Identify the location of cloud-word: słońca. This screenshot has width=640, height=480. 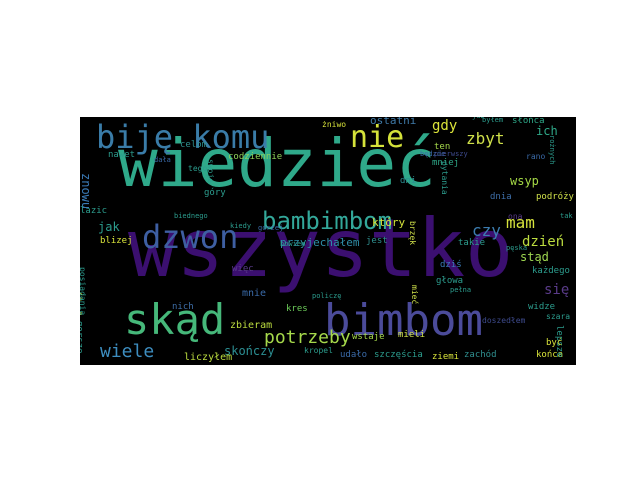
(528, 121).